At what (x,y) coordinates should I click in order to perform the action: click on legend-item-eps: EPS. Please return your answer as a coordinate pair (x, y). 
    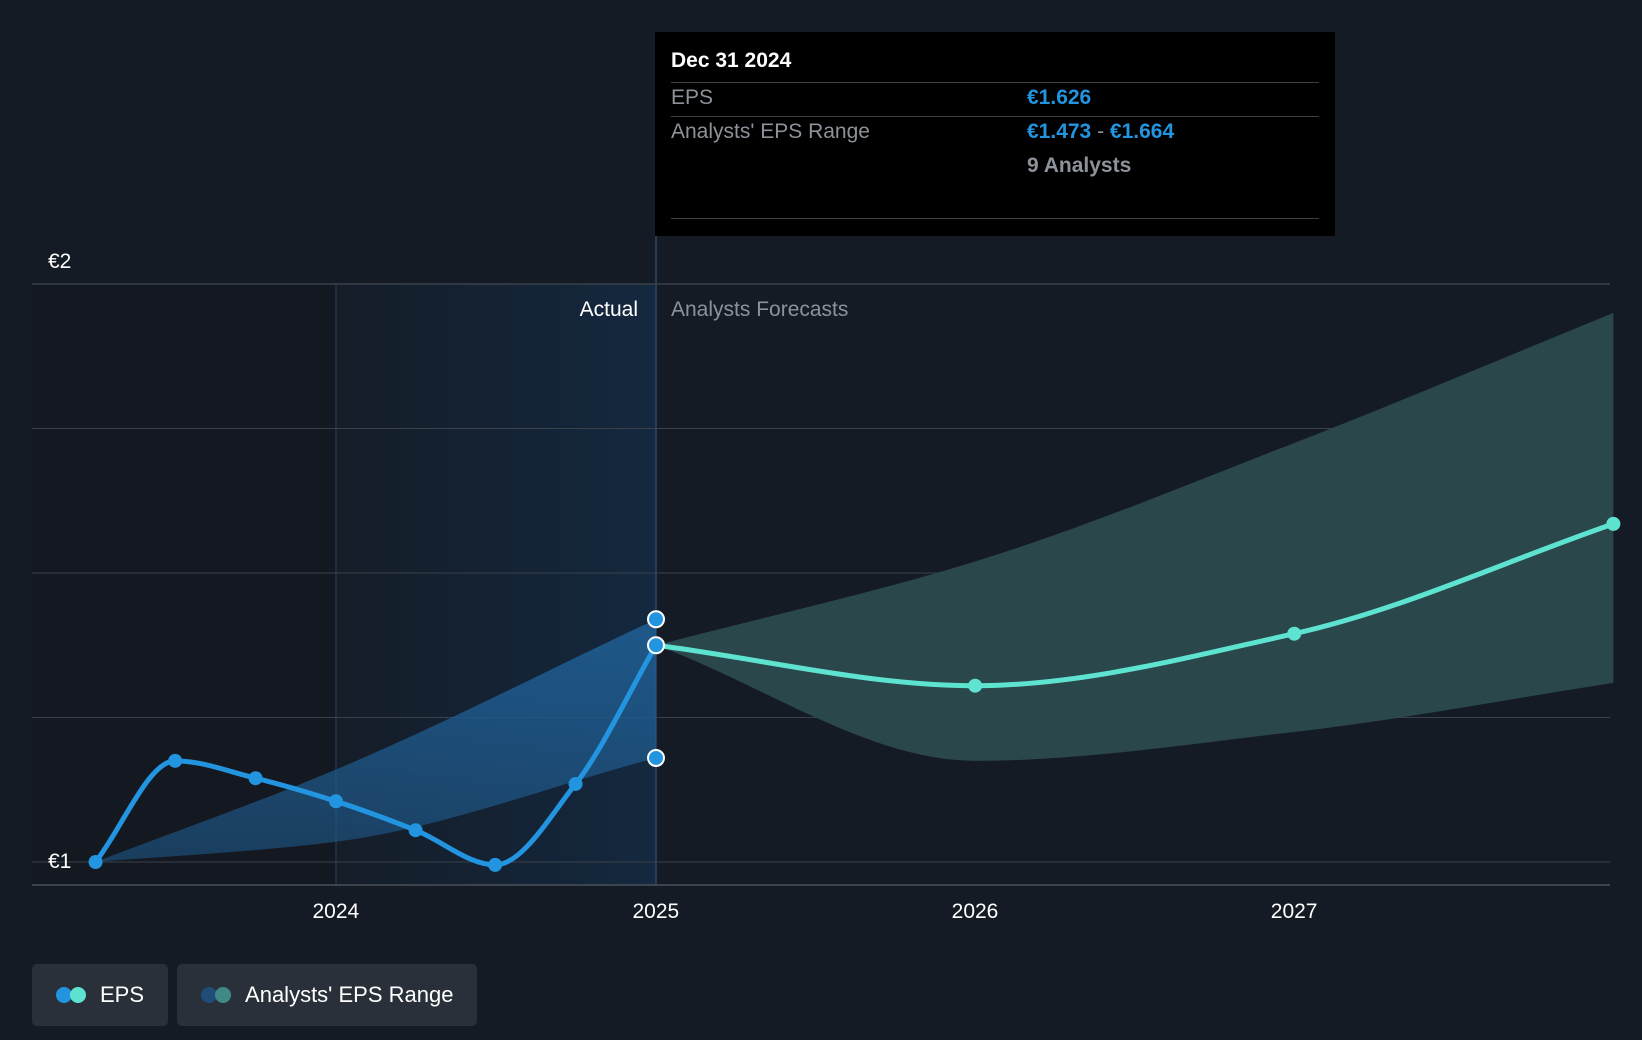
    Looking at the image, I should click on (100, 995).